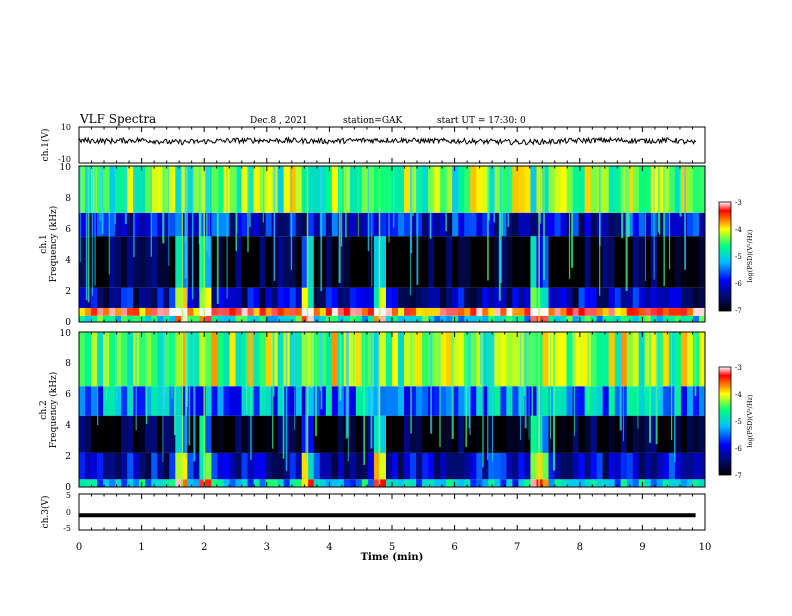 The image size is (792, 616). I want to click on ch1-waveform-trace, so click(387, 141).